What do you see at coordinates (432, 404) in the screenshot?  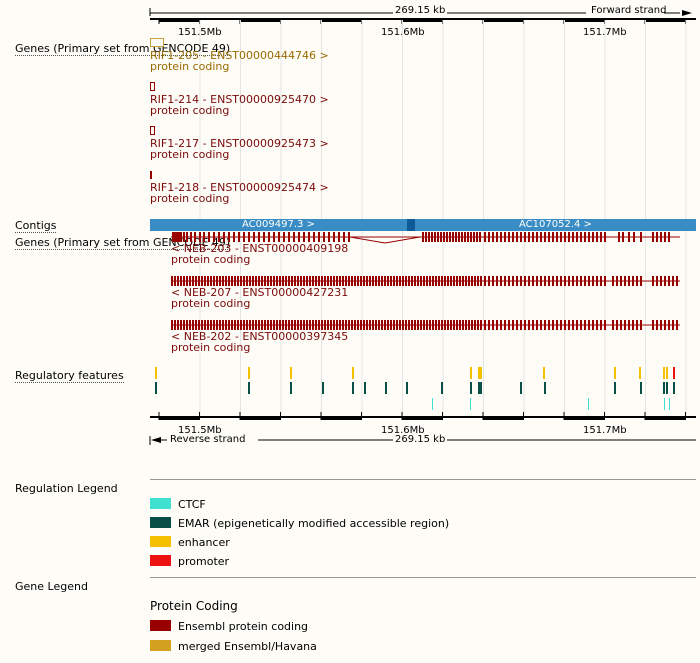 I see `ctcf-feature` at bounding box center [432, 404].